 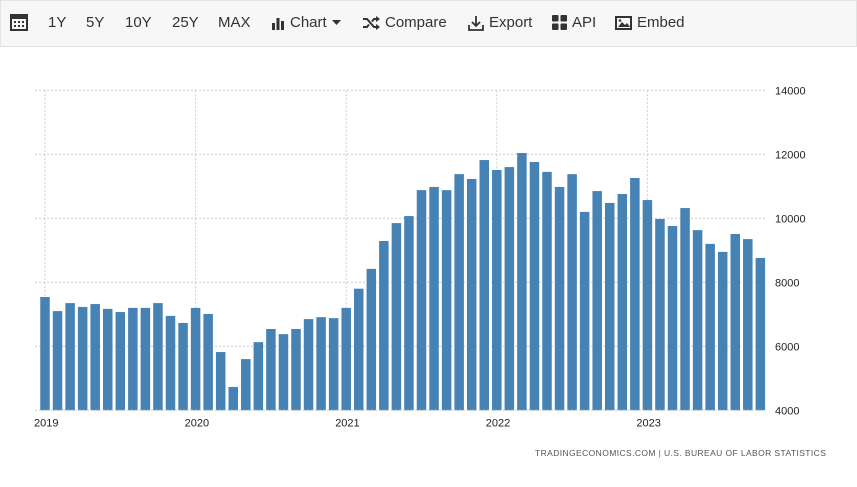 I want to click on embed-button: Embed, so click(x=650, y=22).